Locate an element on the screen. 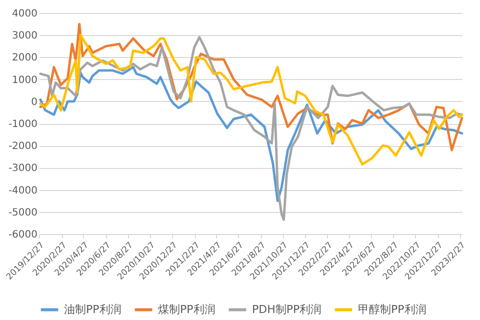  y-tick-label: 0 is located at coordinates (34, 102).